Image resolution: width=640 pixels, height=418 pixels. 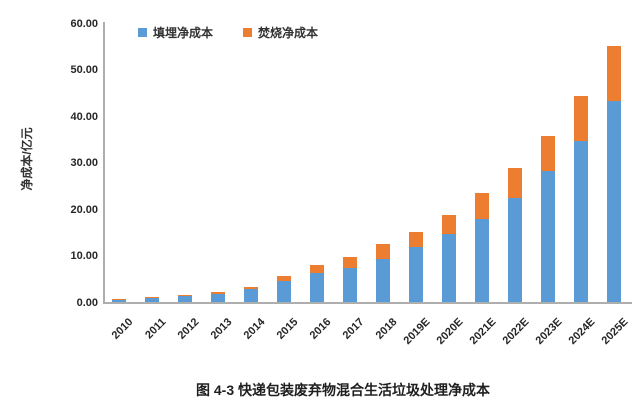 What do you see at coordinates (254, 329) in the screenshot?
I see `x-tick-label-2014: 2014` at bounding box center [254, 329].